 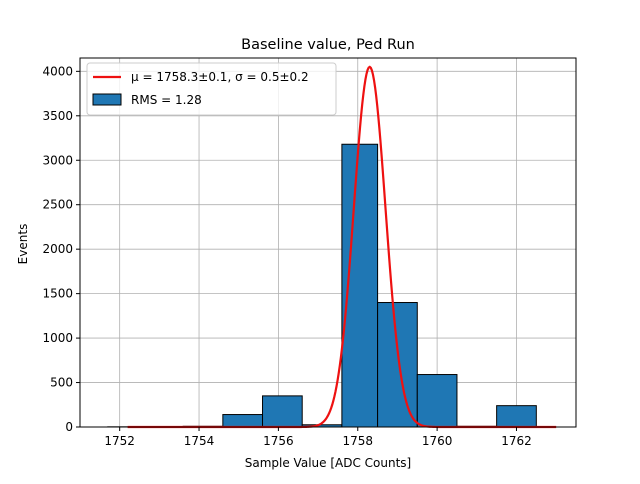 I want to click on legend-hist-label: RMS = 1.28, so click(x=166, y=100).